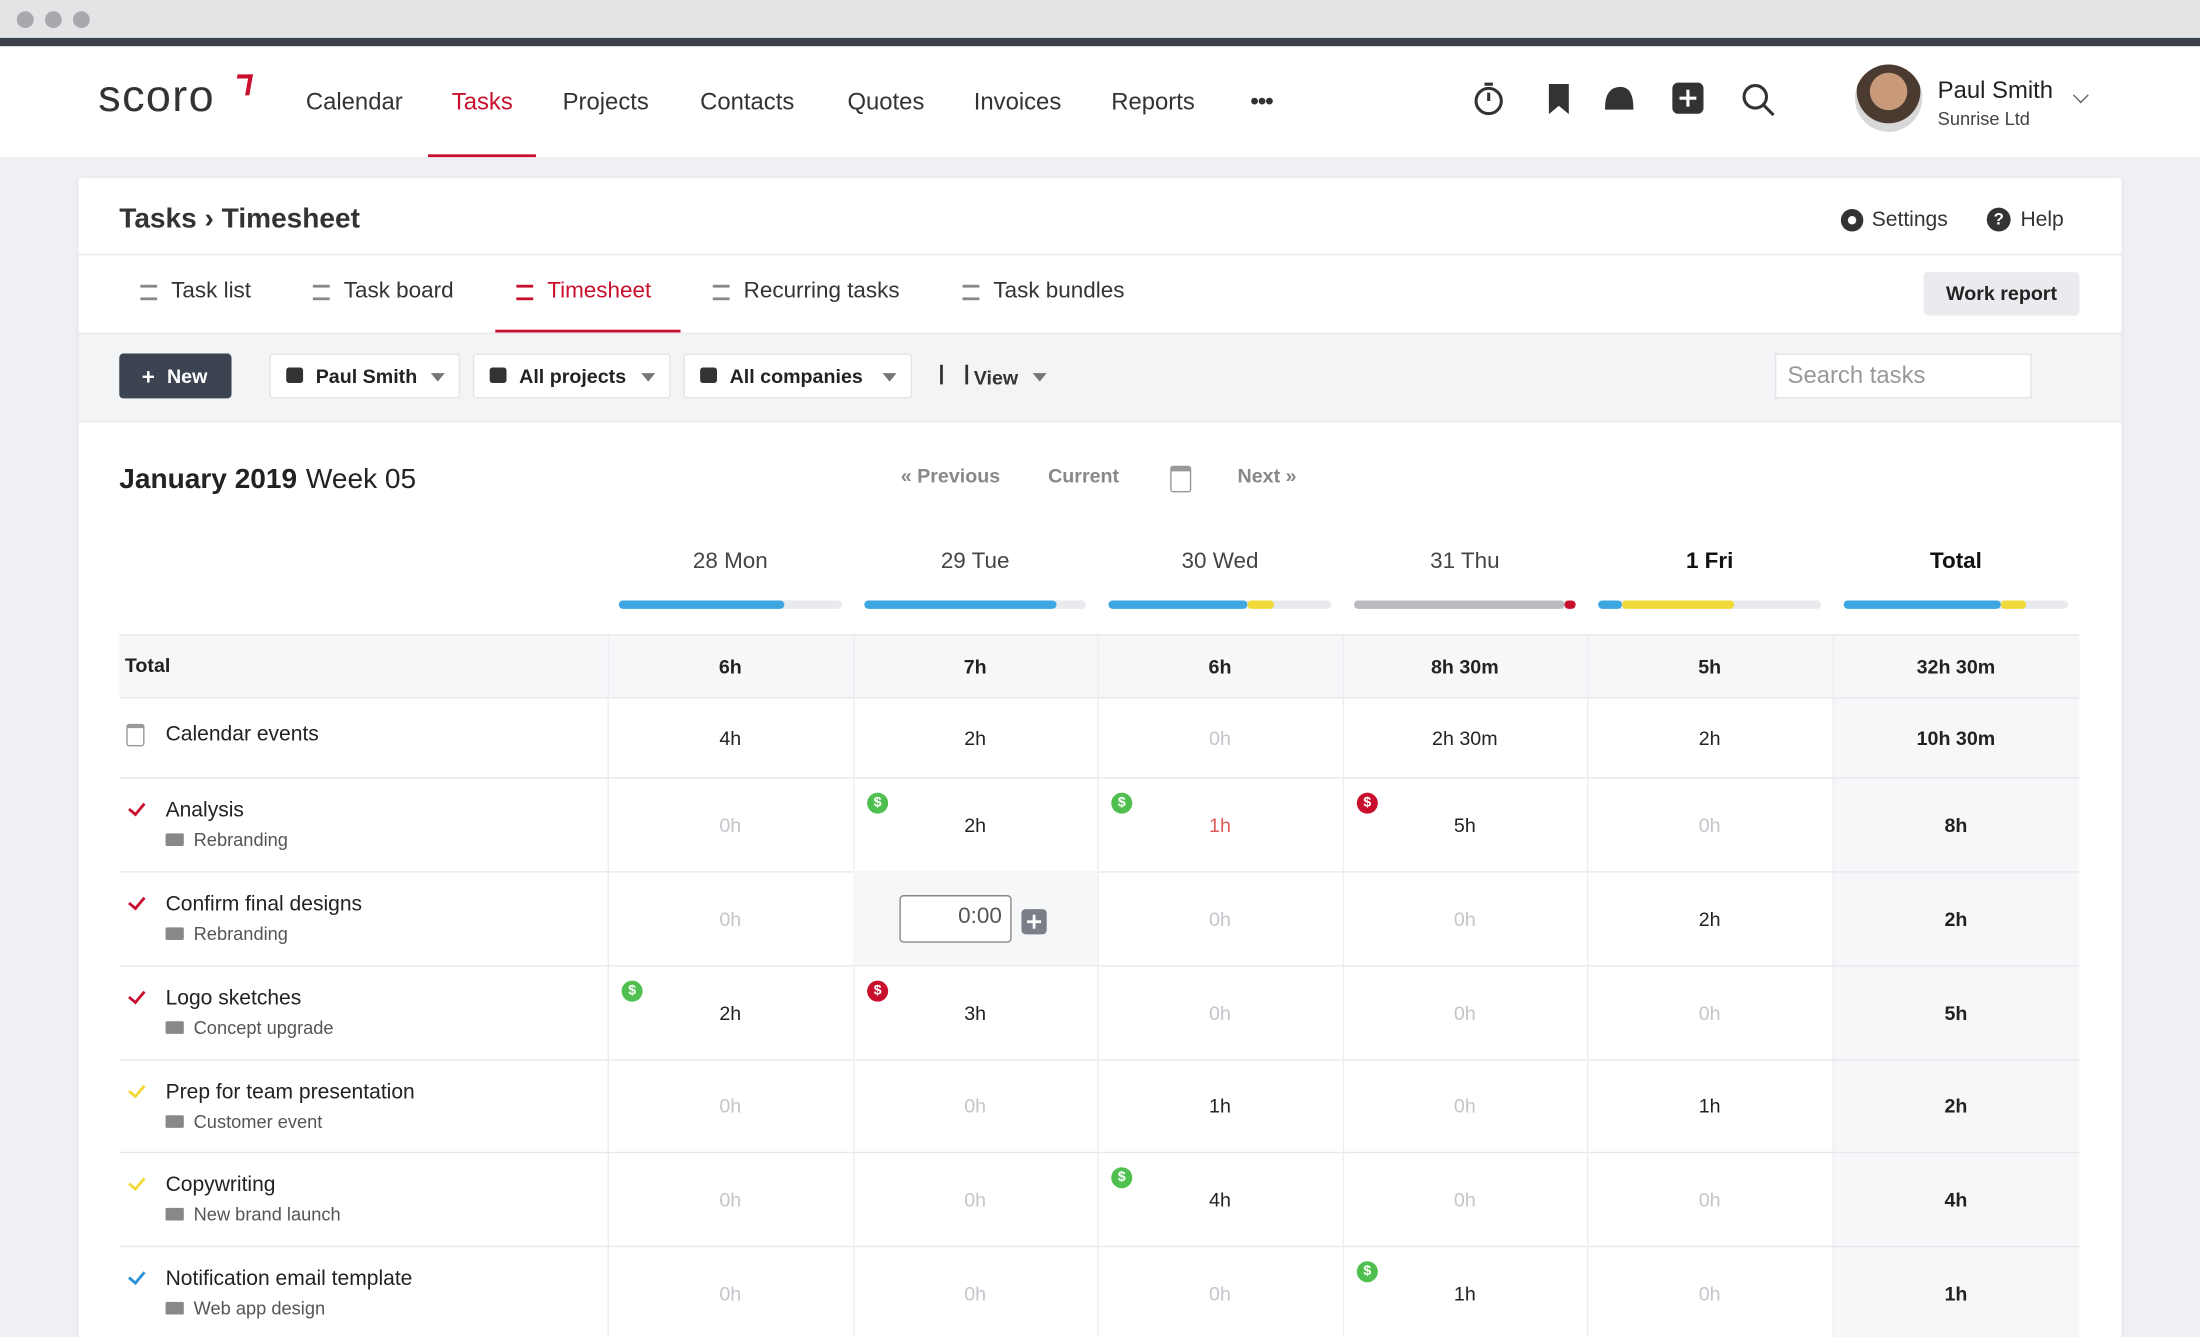 Image resolution: width=2200 pixels, height=1337 pixels. Describe the element at coordinates (1852, 220) in the screenshot. I see `settings-icon` at that location.